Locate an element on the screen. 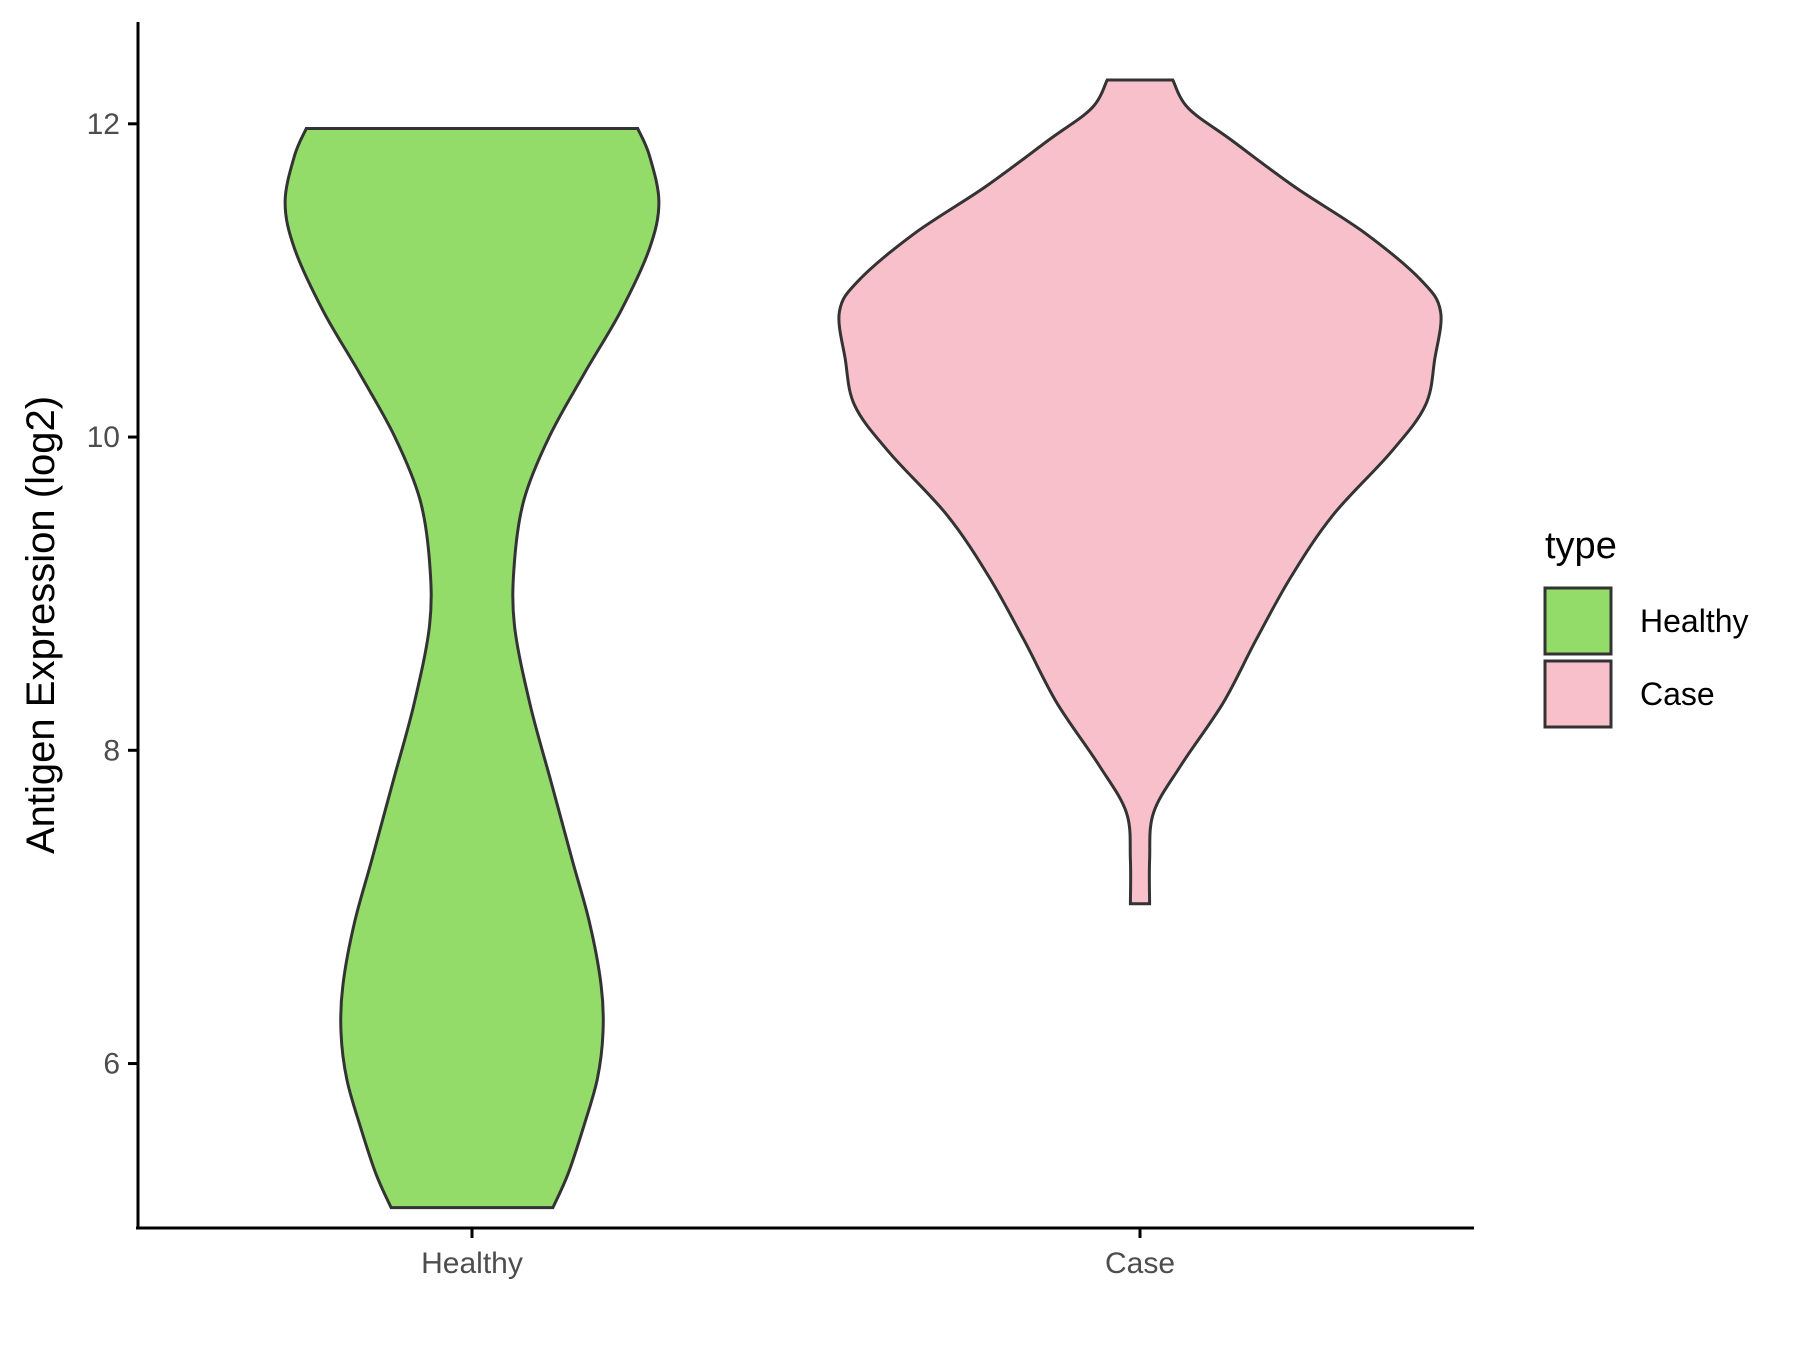  legend: type Healthy Case is located at coordinates (1646, 627).